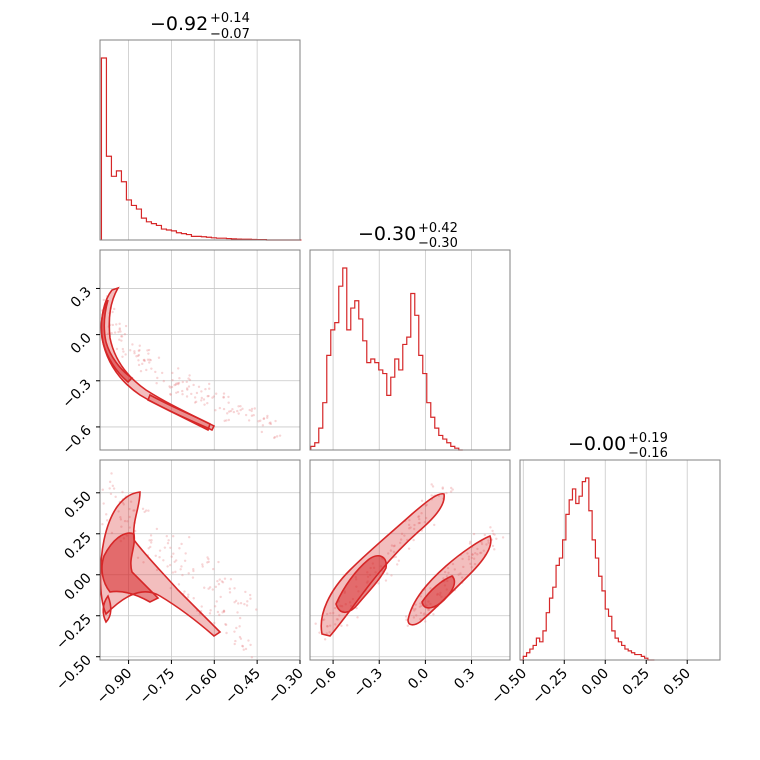  I want to click on contour-p1-p2, so click(158, 359).